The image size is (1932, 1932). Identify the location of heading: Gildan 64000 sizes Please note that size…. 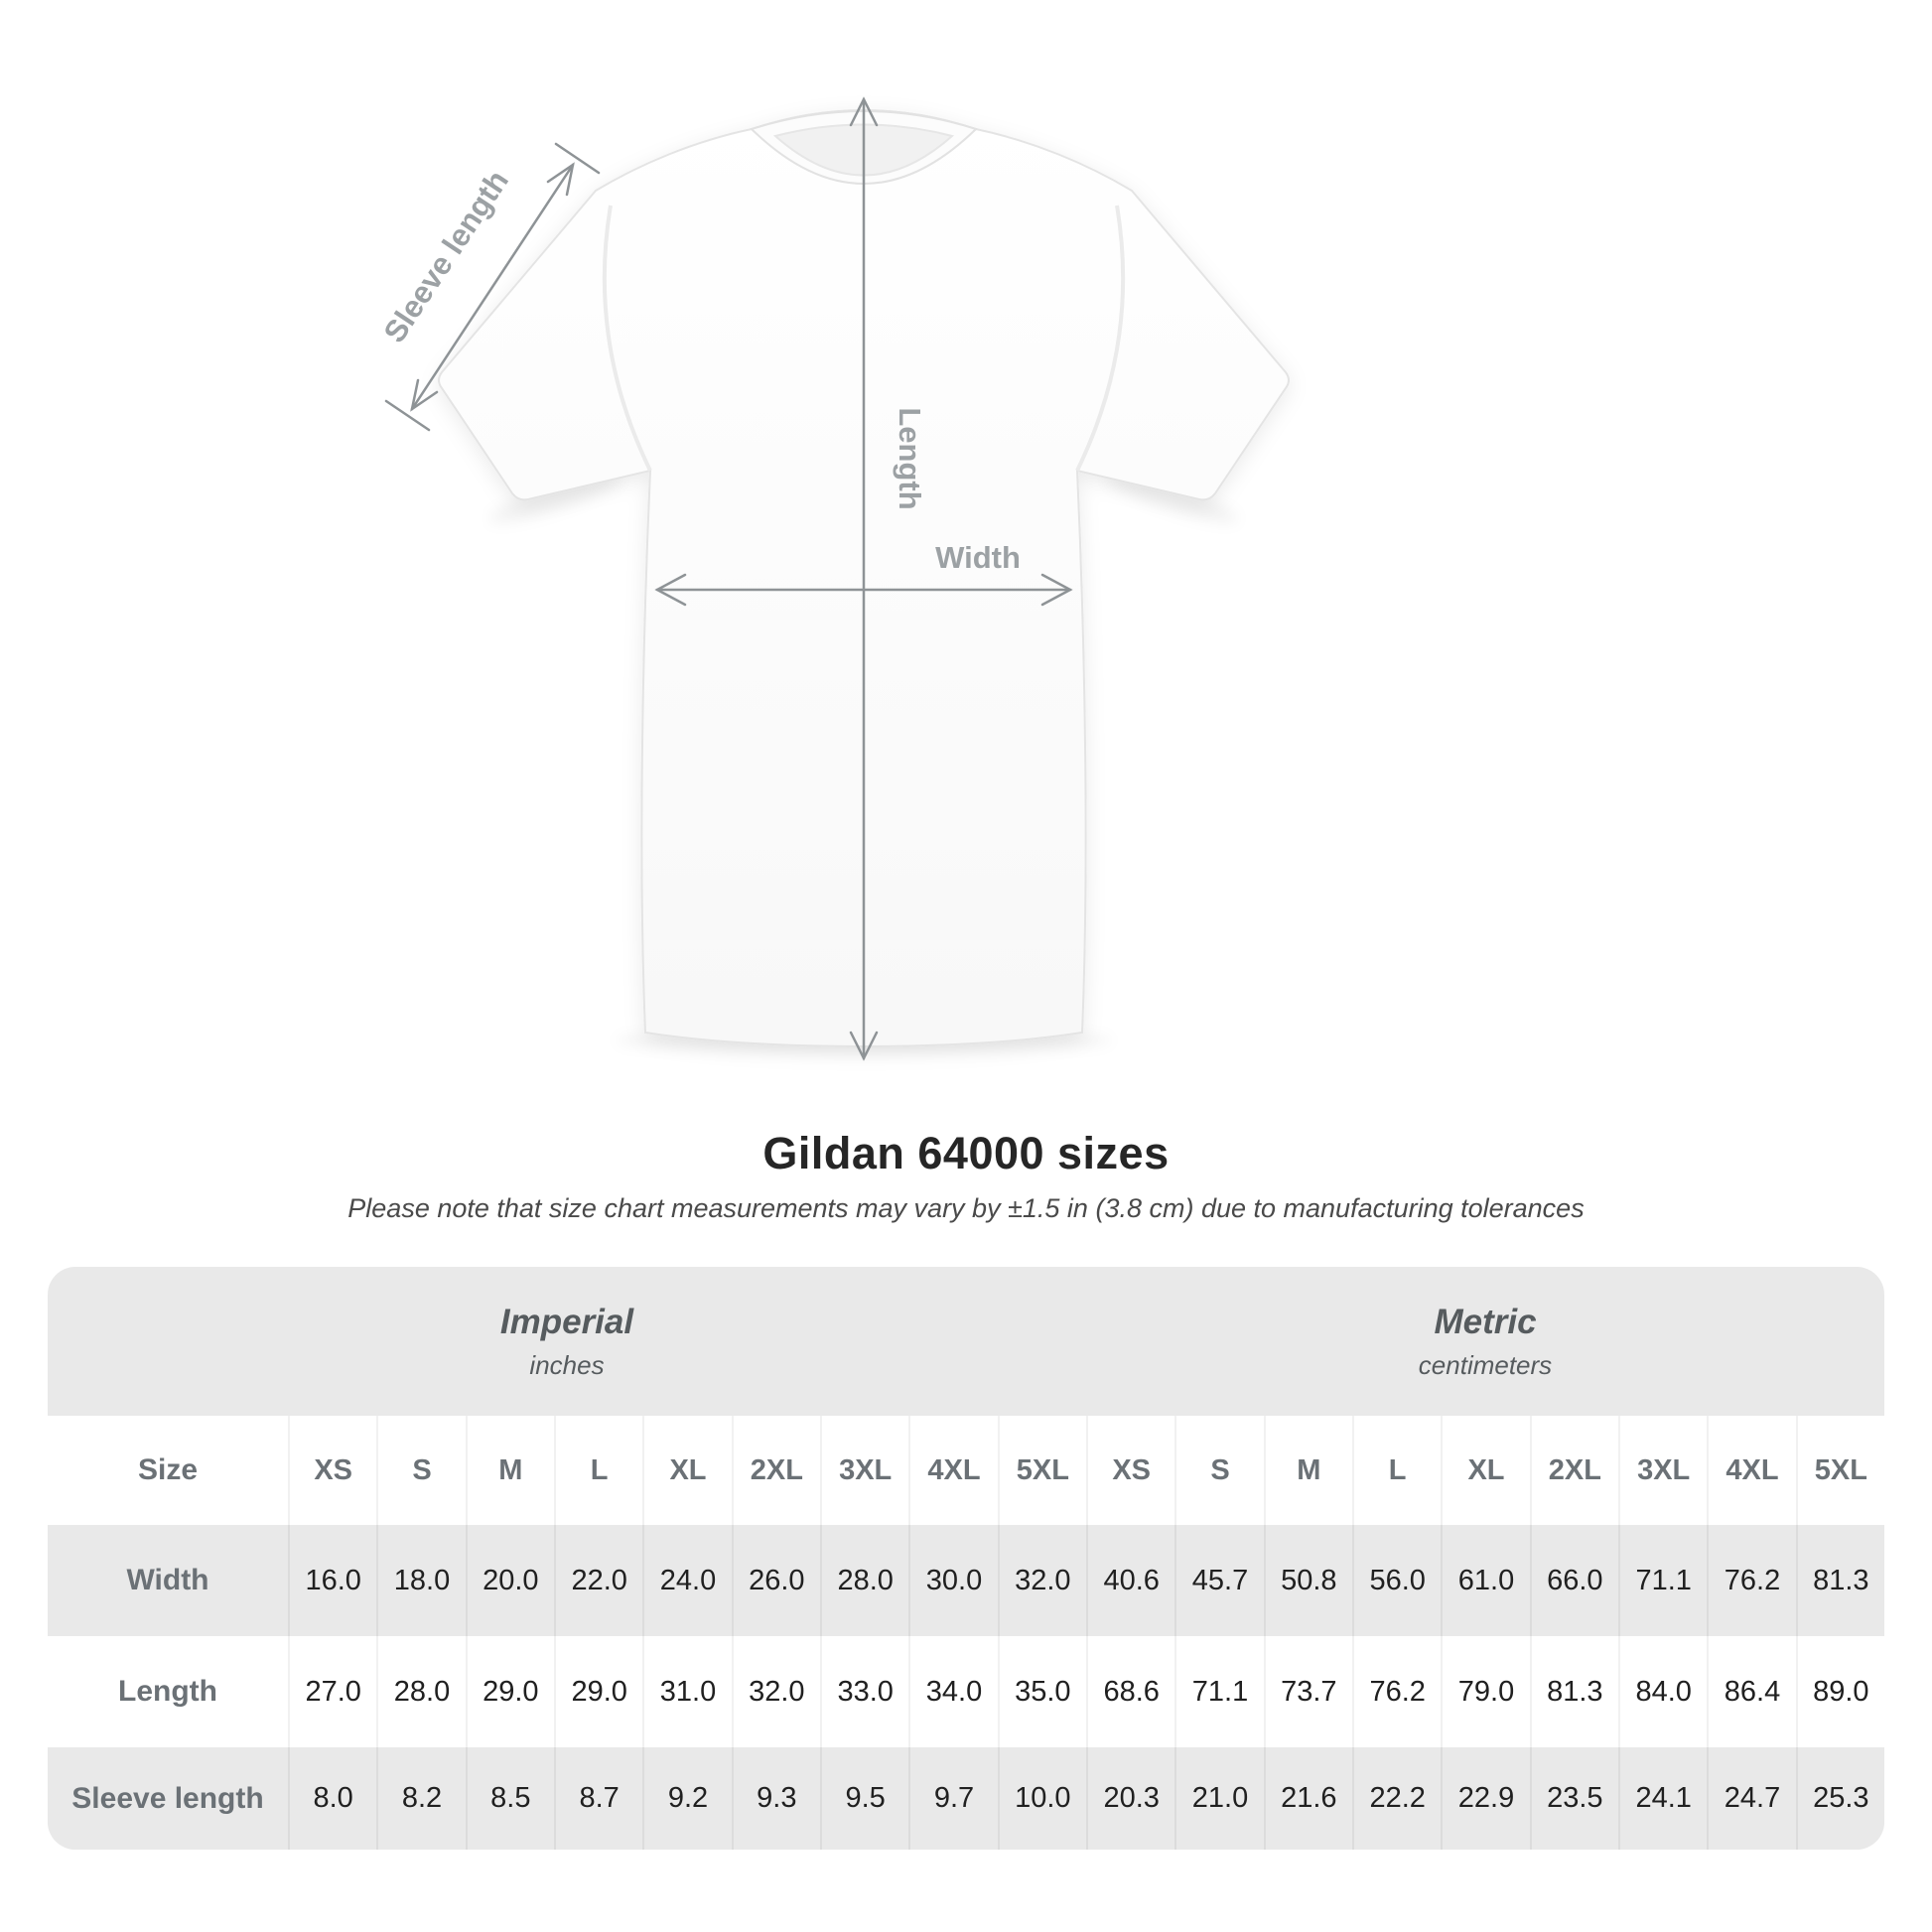
(966, 1176).